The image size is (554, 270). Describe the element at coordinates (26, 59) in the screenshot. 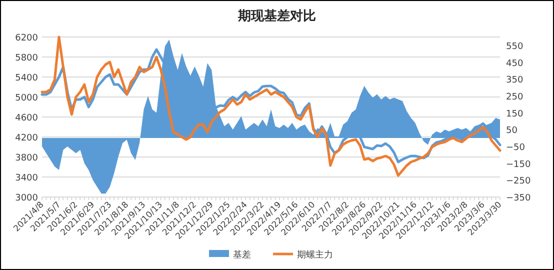

I see `y-tick-label: 5800` at that location.